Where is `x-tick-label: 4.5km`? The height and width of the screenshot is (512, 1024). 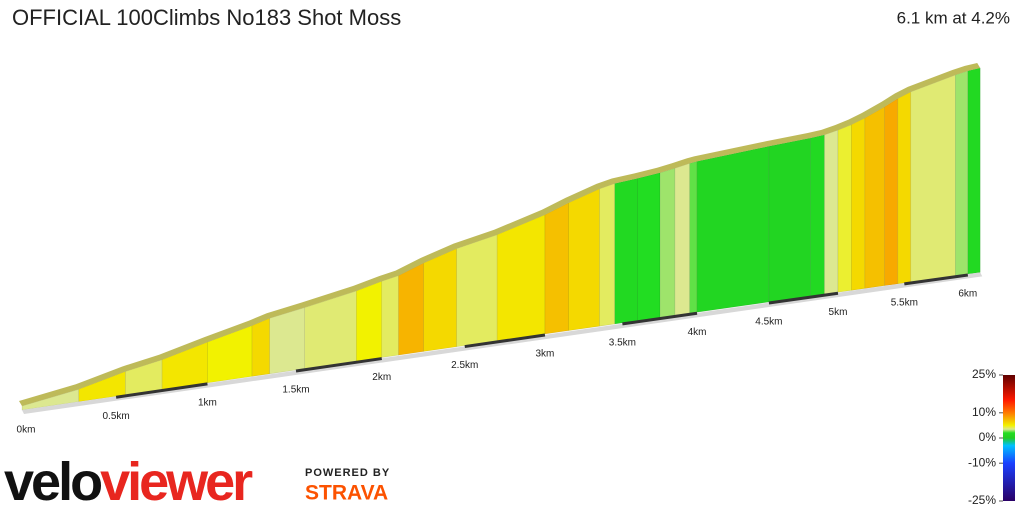
x-tick-label: 4.5km is located at coordinates (768, 322).